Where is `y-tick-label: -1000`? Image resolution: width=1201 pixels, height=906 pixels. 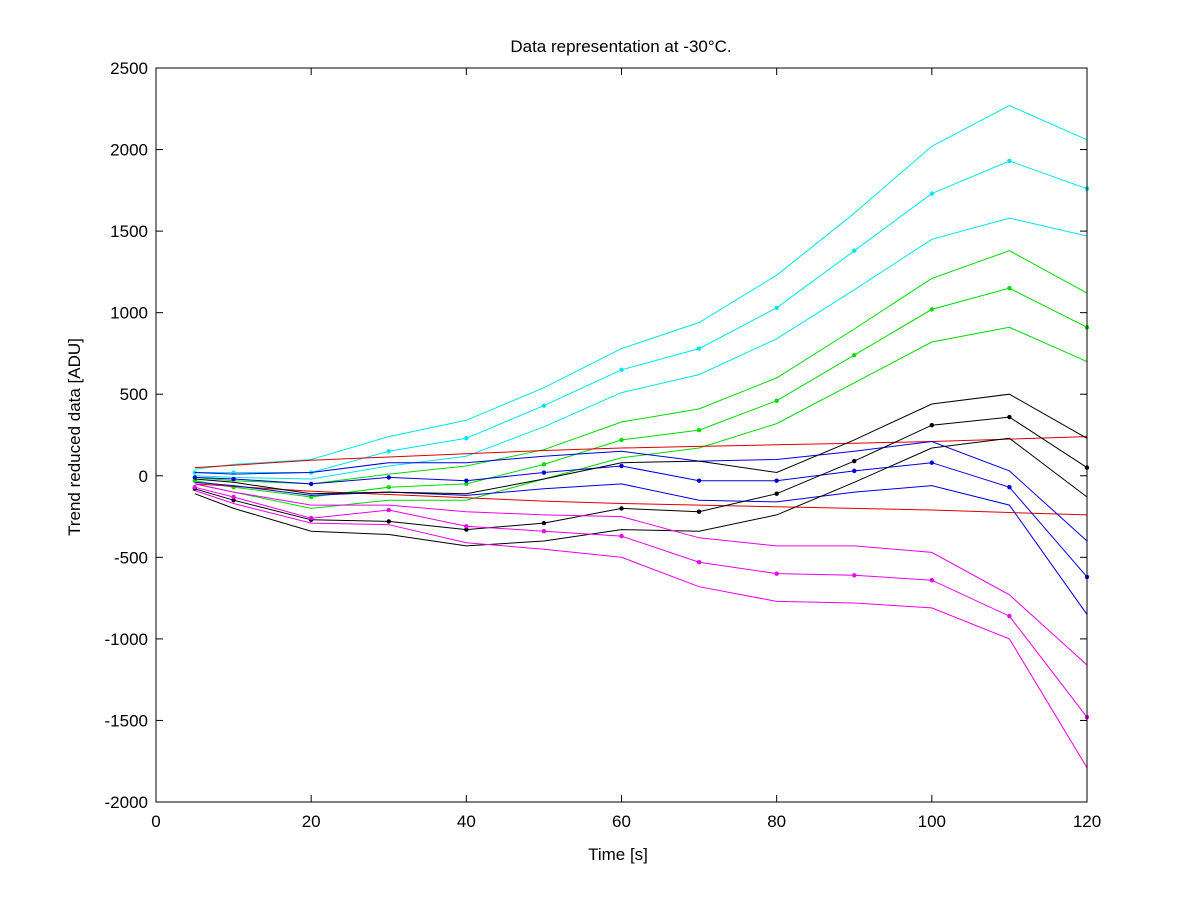
y-tick-label: -1000 is located at coordinates (126, 639).